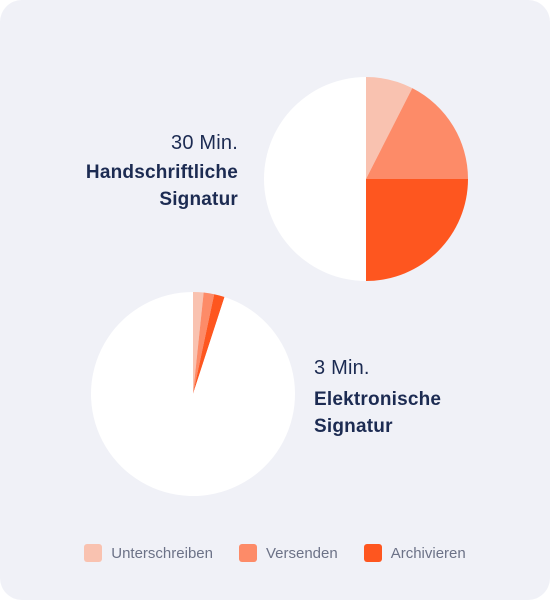  I want to click on legend-item-unterschreiben: Unterschreiben, so click(148, 553).